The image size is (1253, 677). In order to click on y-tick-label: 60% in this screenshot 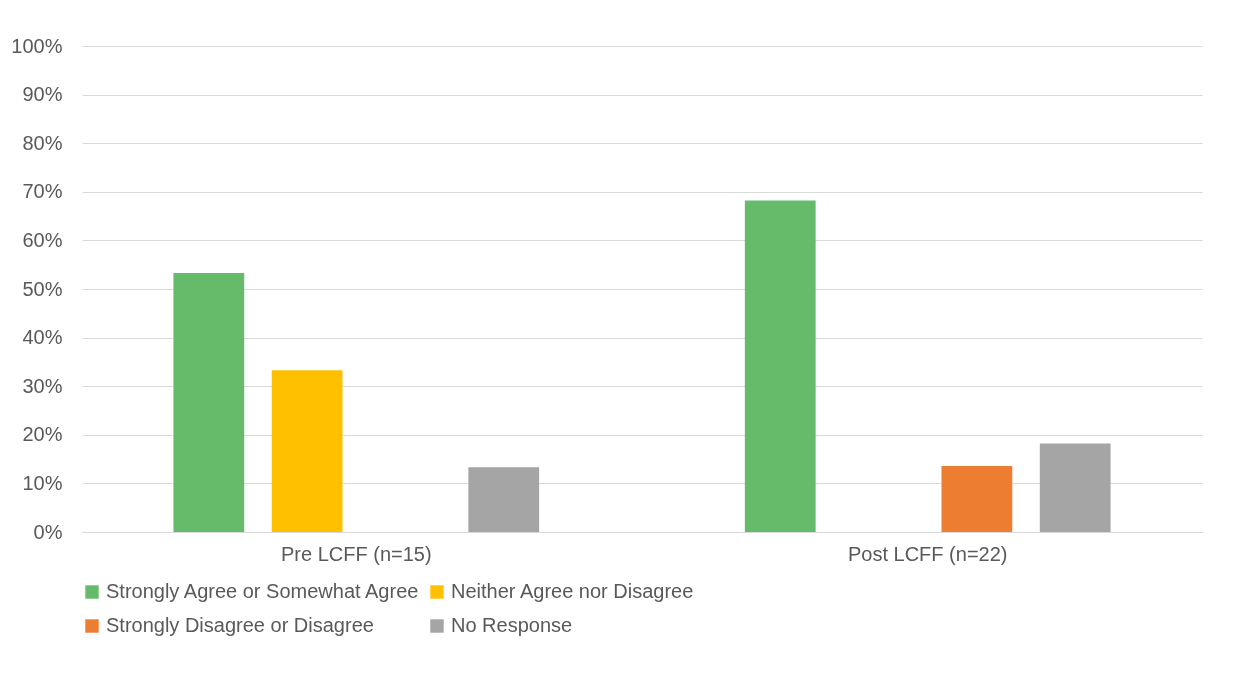, I will do `click(42, 239)`.